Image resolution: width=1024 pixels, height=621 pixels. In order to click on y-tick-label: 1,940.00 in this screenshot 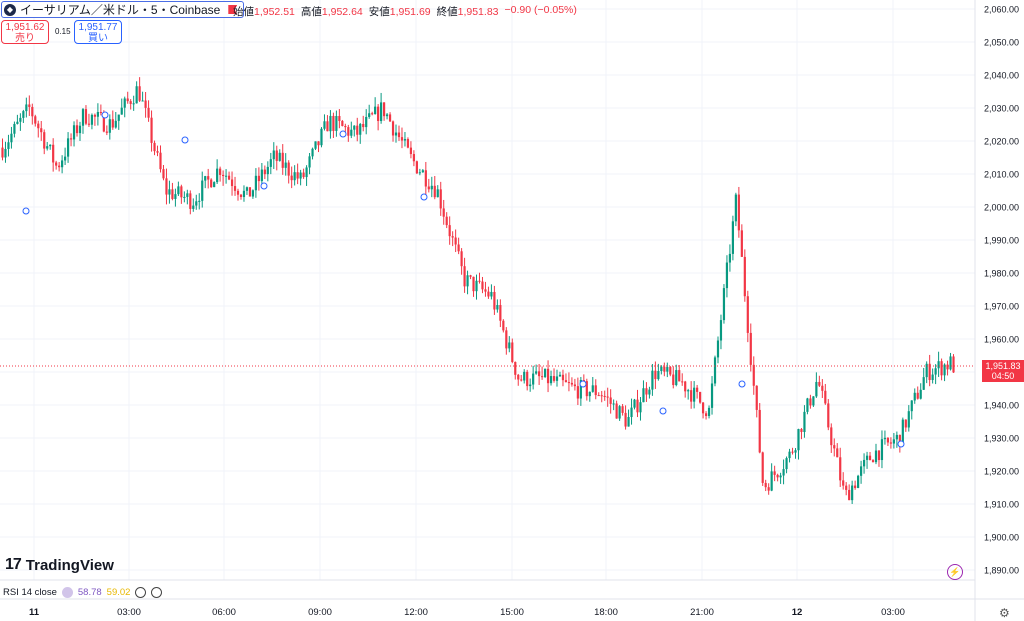, I will do `click(1001, 406)`.